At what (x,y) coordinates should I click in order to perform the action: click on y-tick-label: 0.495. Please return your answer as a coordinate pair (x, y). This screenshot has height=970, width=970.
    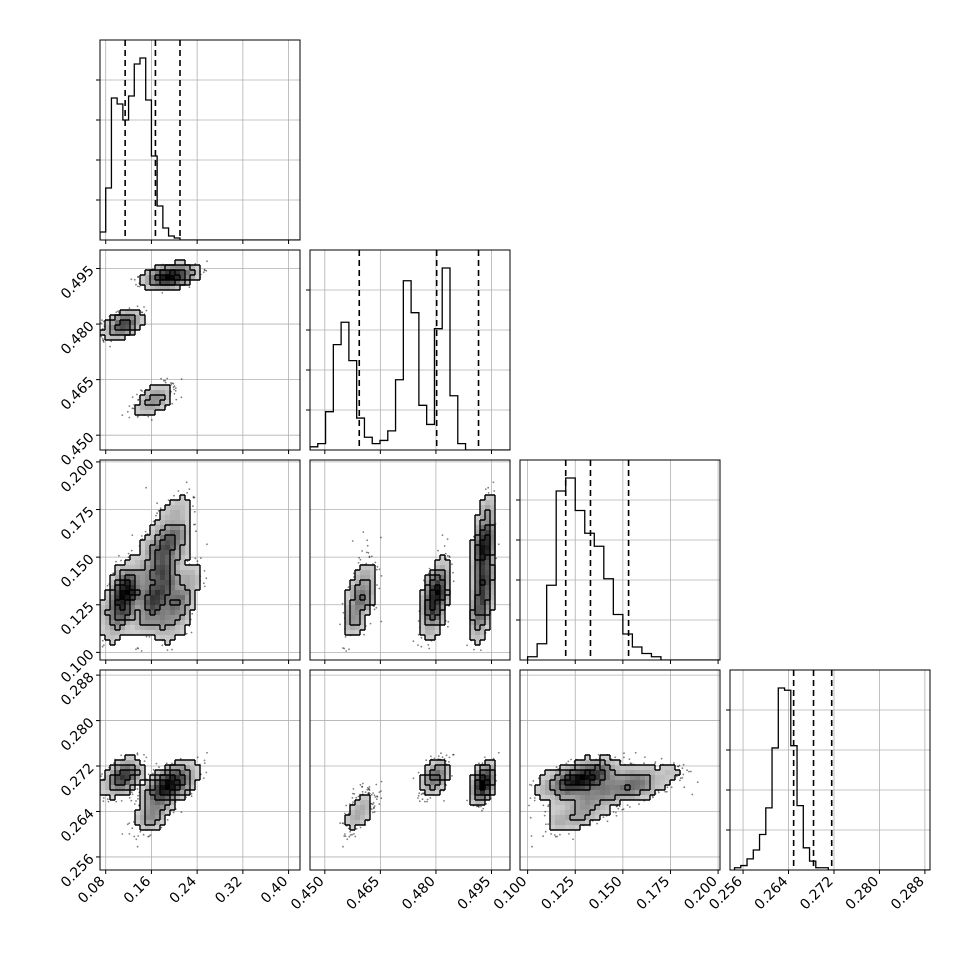
    Looking at the image, I should click on (78, 283).